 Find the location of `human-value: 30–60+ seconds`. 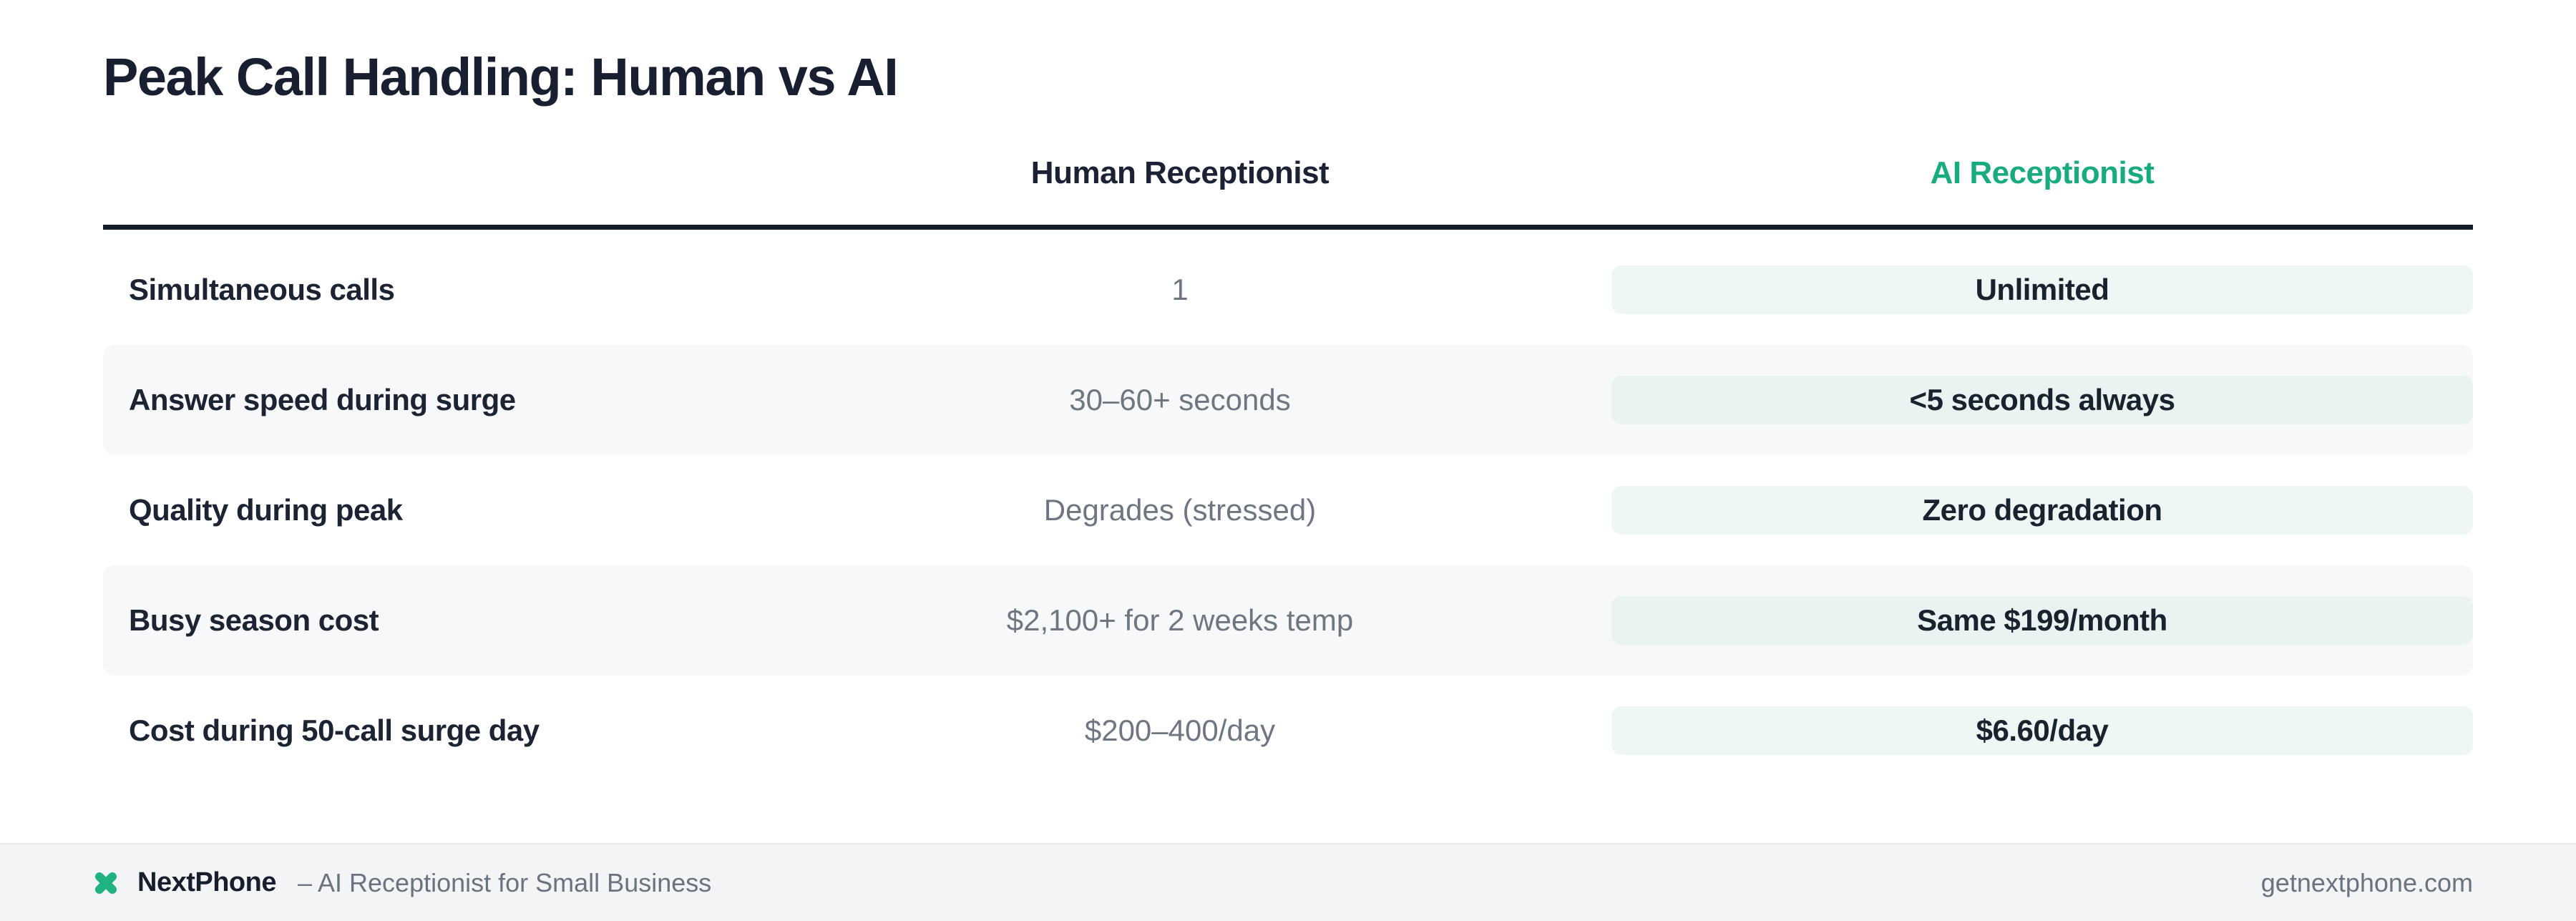

human-value: 30–60+ seconds is located at coordinates (1180, 399).